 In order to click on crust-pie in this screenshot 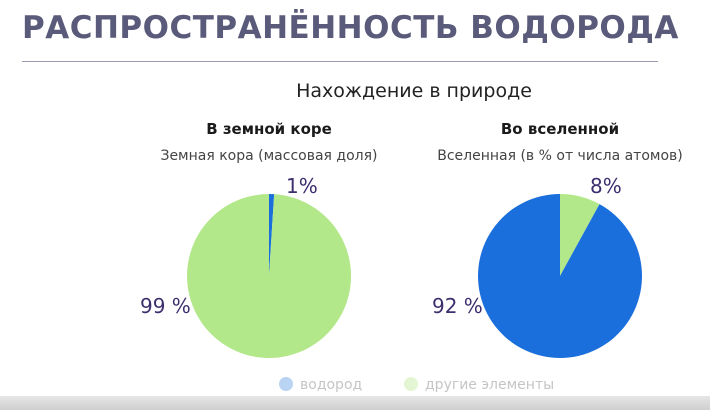, I will do `click(269, 276)`.